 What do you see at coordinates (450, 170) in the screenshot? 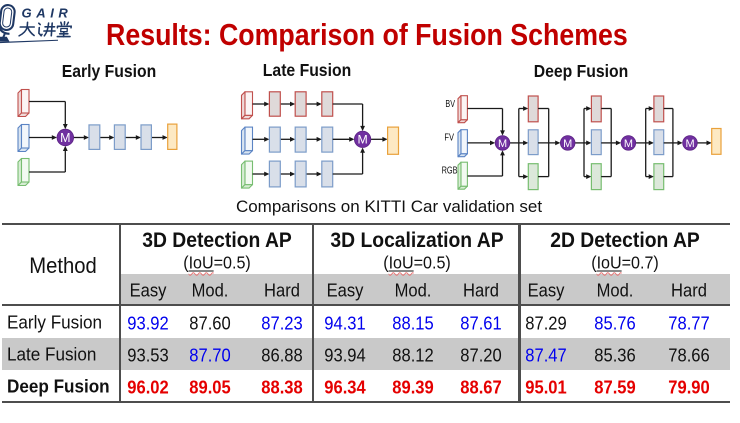
I see `svg-text: RGB` at bounding box center [450, 170].